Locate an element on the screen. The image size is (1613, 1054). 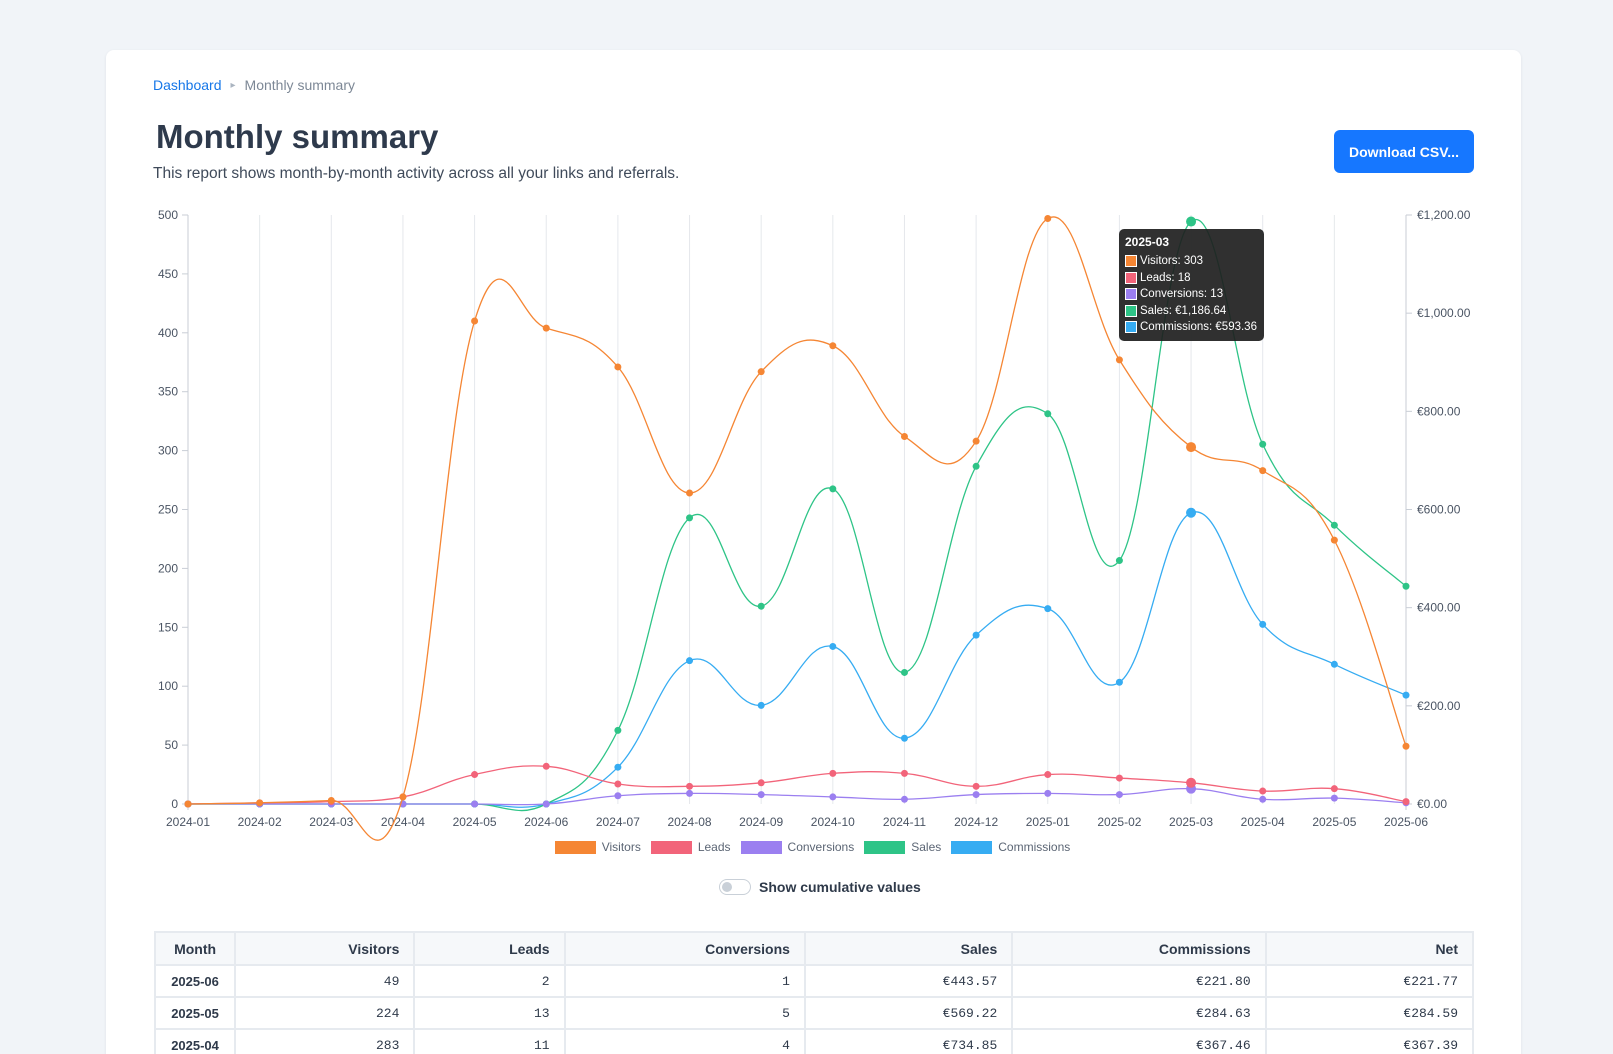
legend-item-sales: Sales is located at coordinates (902, 847).